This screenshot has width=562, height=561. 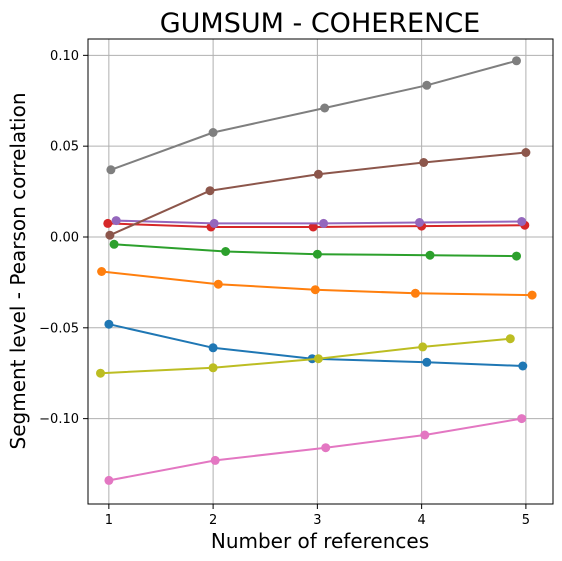 What do you see at coordinates (421, 520) in the screenshot?
I see `x-tick-label: 4` at bounding box center [421, 520].